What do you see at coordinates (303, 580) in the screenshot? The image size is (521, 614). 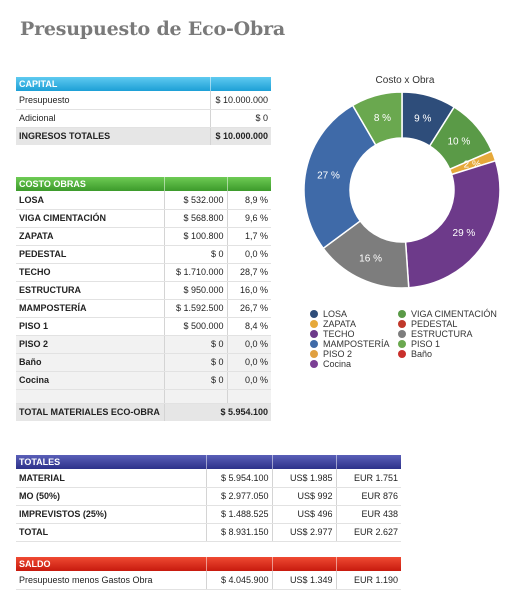 I see `row-usd: US$ 1.349` at bounding box center [303, 580].